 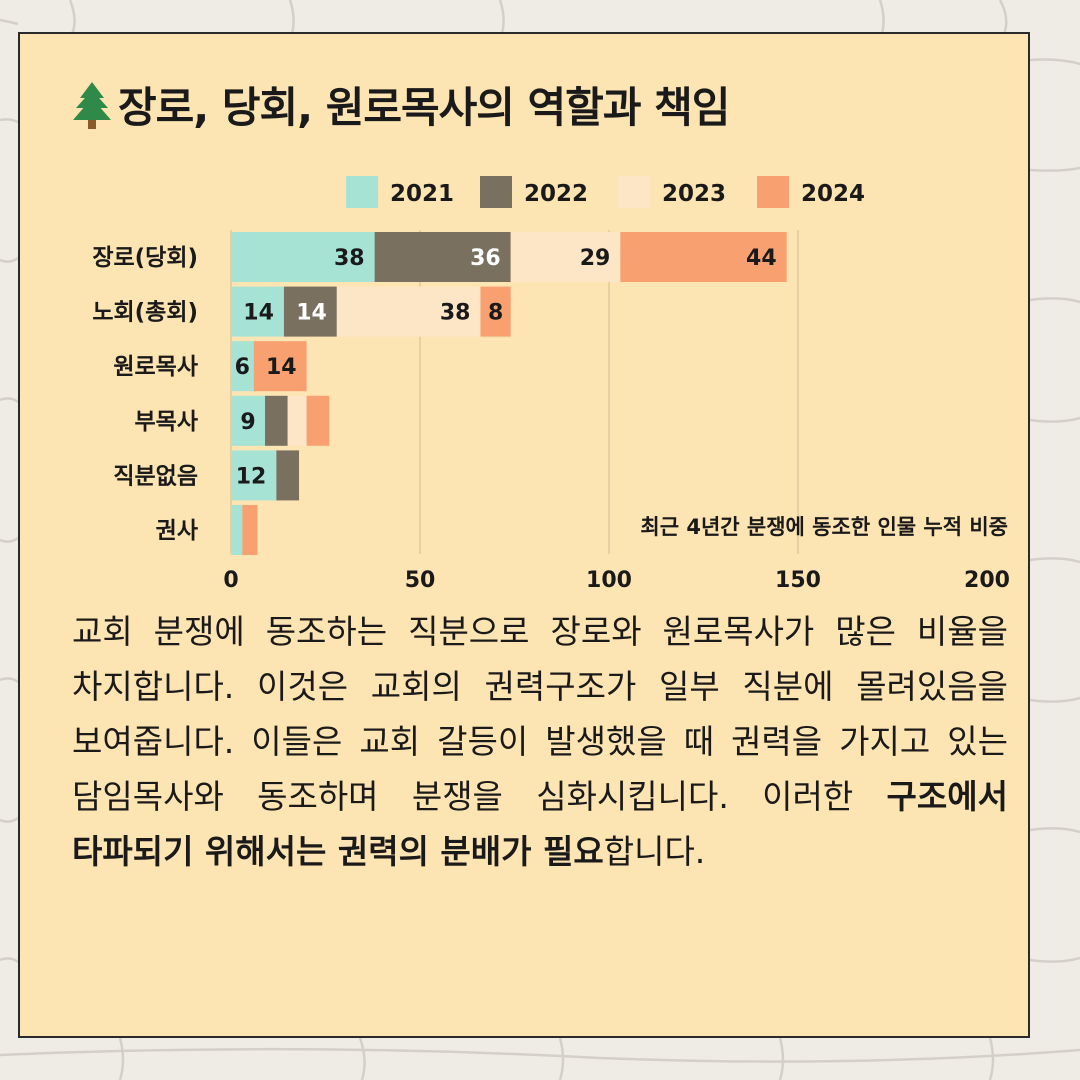 What do you see at coordinates (987, 580) in the screenshot?
I see `x-tick-label: 200` at bounding box center [987, 580].